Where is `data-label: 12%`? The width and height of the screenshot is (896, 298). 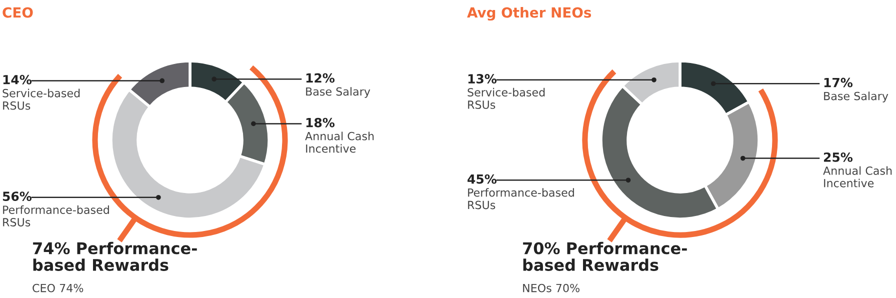
data-label: 12% is located at coordinates (320, 78).